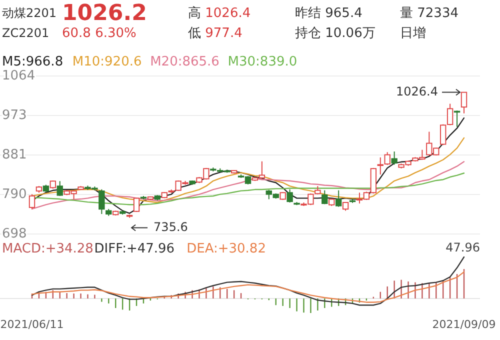 The width and height of the screenshot is (500, 340). Describe the element at coordinates (413, 33) in the screenshot. I see `text: 日增` at that location.